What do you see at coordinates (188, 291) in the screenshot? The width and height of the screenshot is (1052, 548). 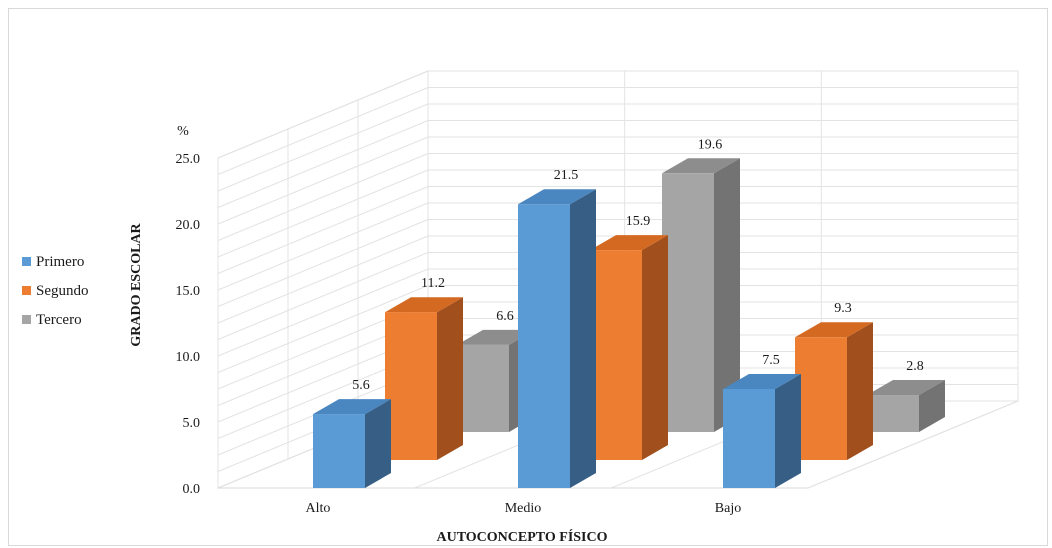 I see `y-tick-label: 15.0` at bounding box center [188, 291].